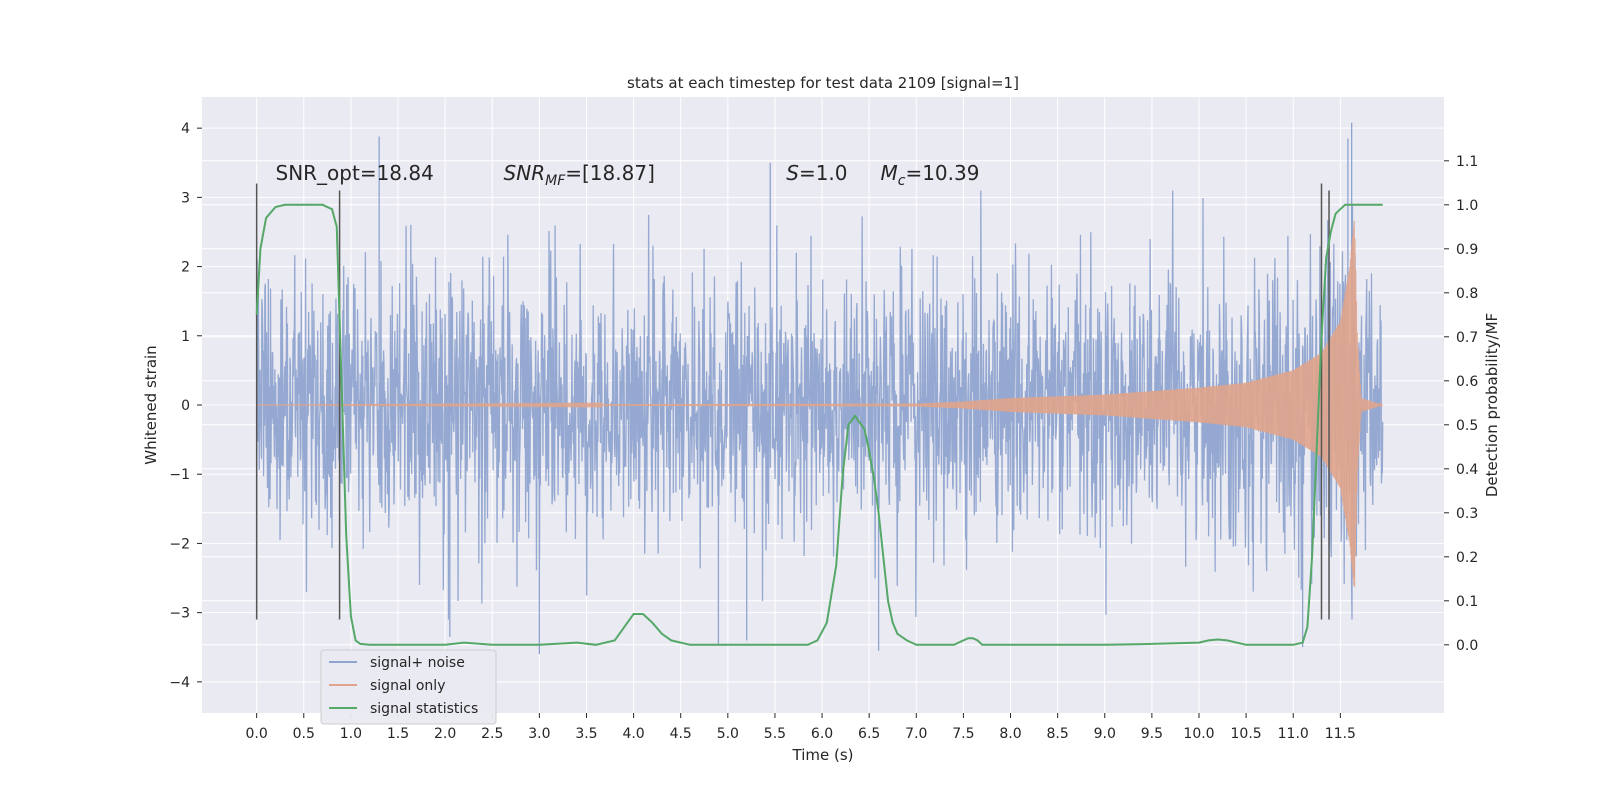 The image size is (1600, 800). Describe the element at coordinates (424, 709) in the screenshot. I see `legend-label-signal-statistics: signal statistics` at that location.